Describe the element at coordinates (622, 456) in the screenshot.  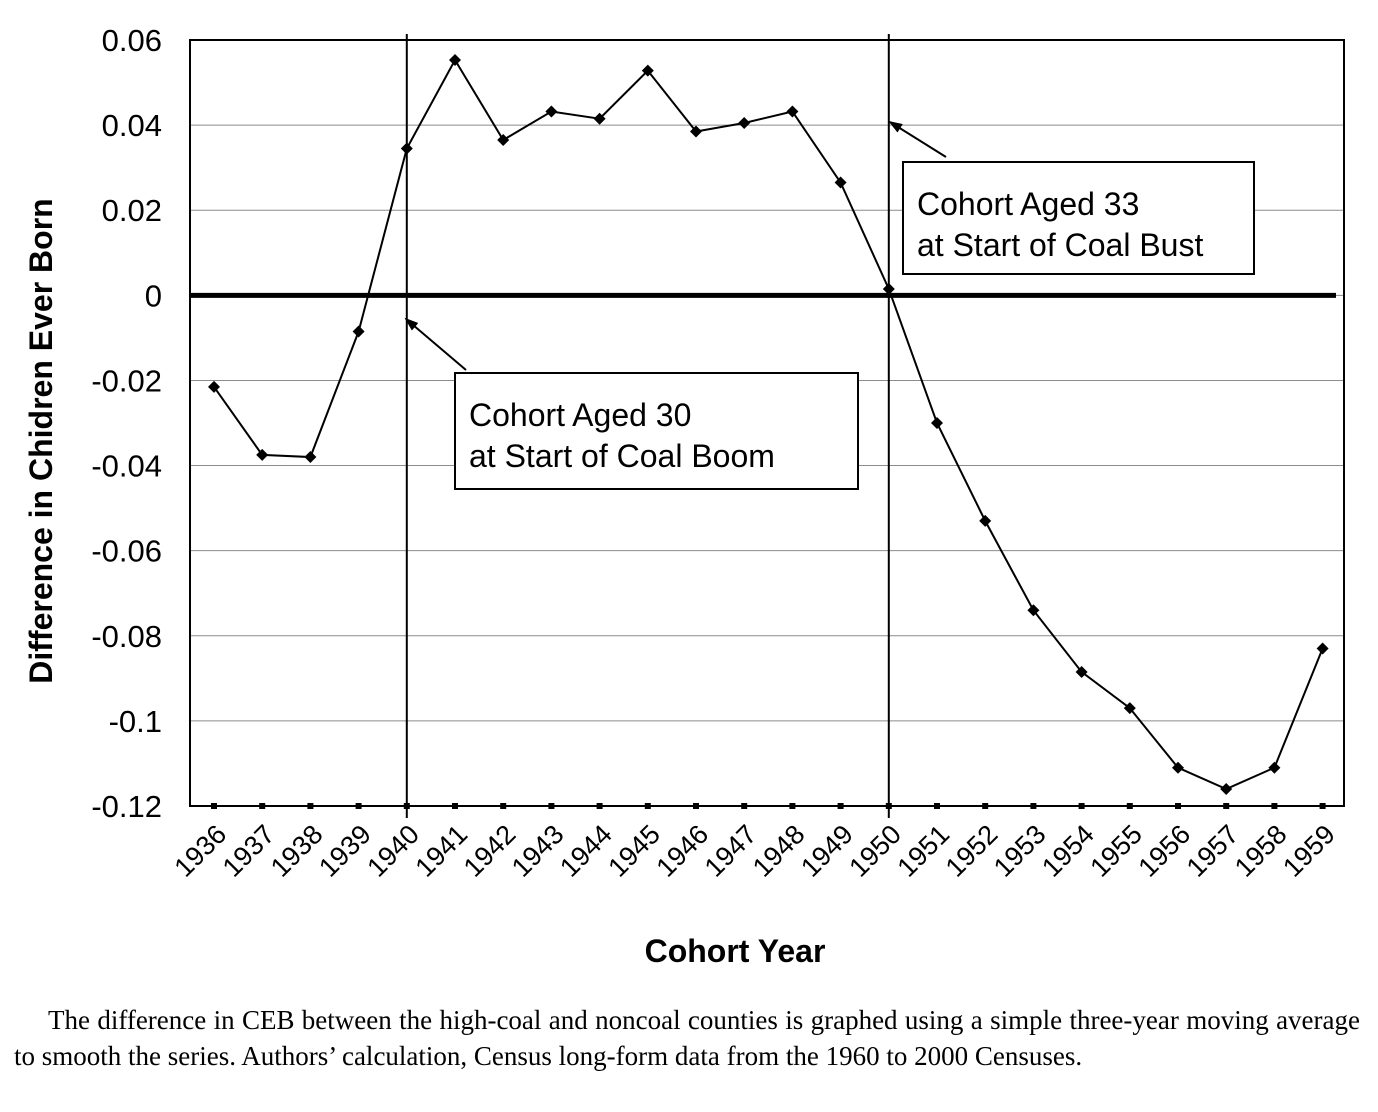
I see `annotation-text: at Start of Coal Boom` at that location.